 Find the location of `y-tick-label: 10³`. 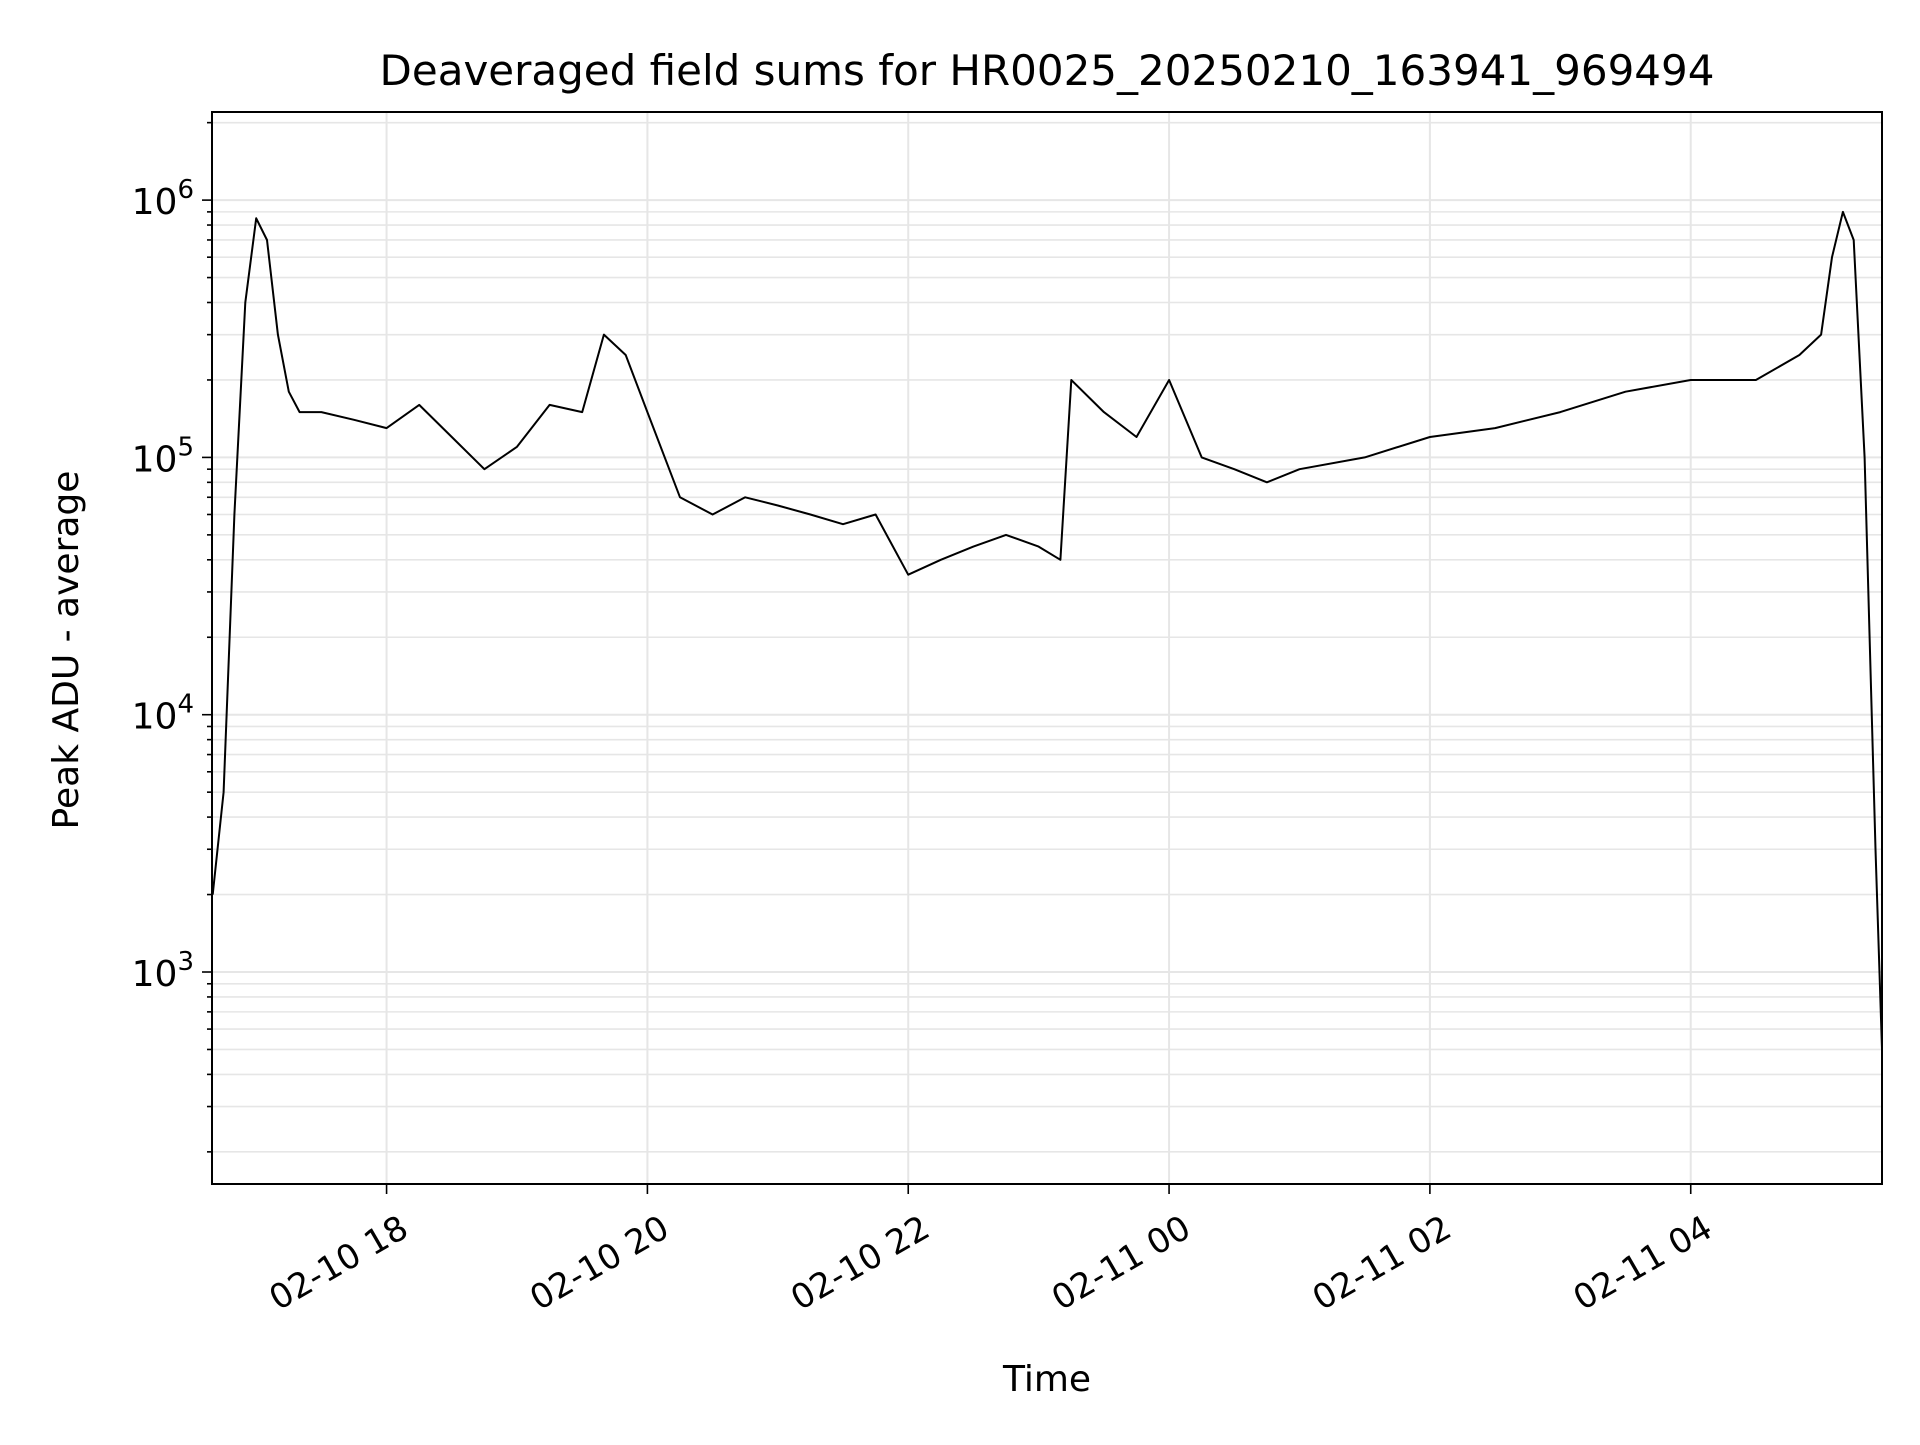

y-tick-label: 10³ is located at coordinates (163, 971).